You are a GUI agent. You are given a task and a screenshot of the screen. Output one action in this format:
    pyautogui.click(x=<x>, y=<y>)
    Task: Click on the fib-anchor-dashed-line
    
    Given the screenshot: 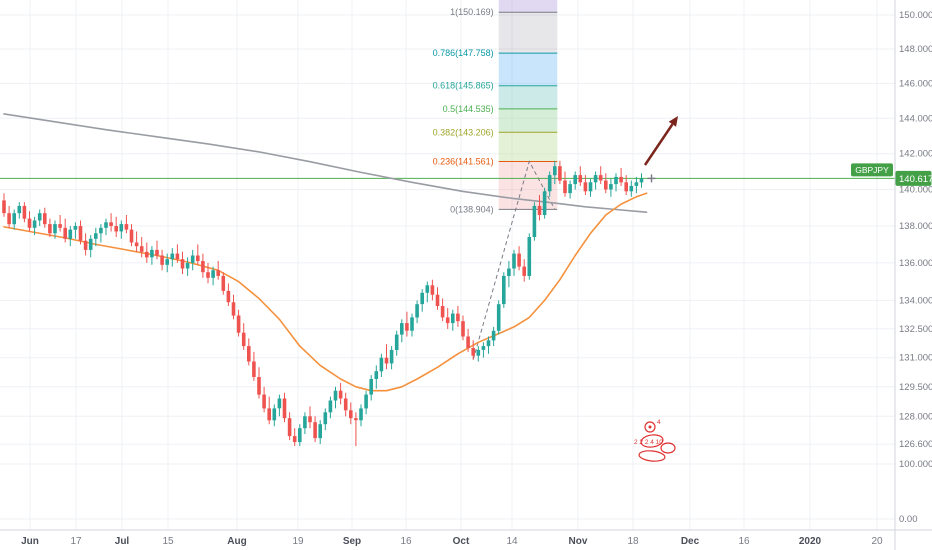 What is the action you would take?
    pyautogui.click(x=514, y=260)
    